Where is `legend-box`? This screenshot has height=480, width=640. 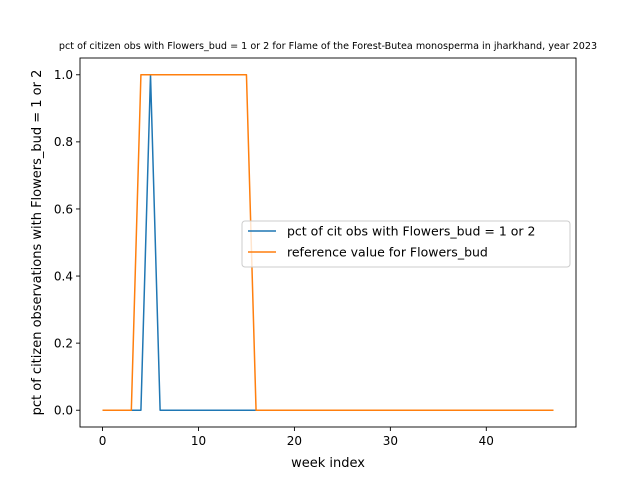
legend-box is located at coordinates (406, 244).